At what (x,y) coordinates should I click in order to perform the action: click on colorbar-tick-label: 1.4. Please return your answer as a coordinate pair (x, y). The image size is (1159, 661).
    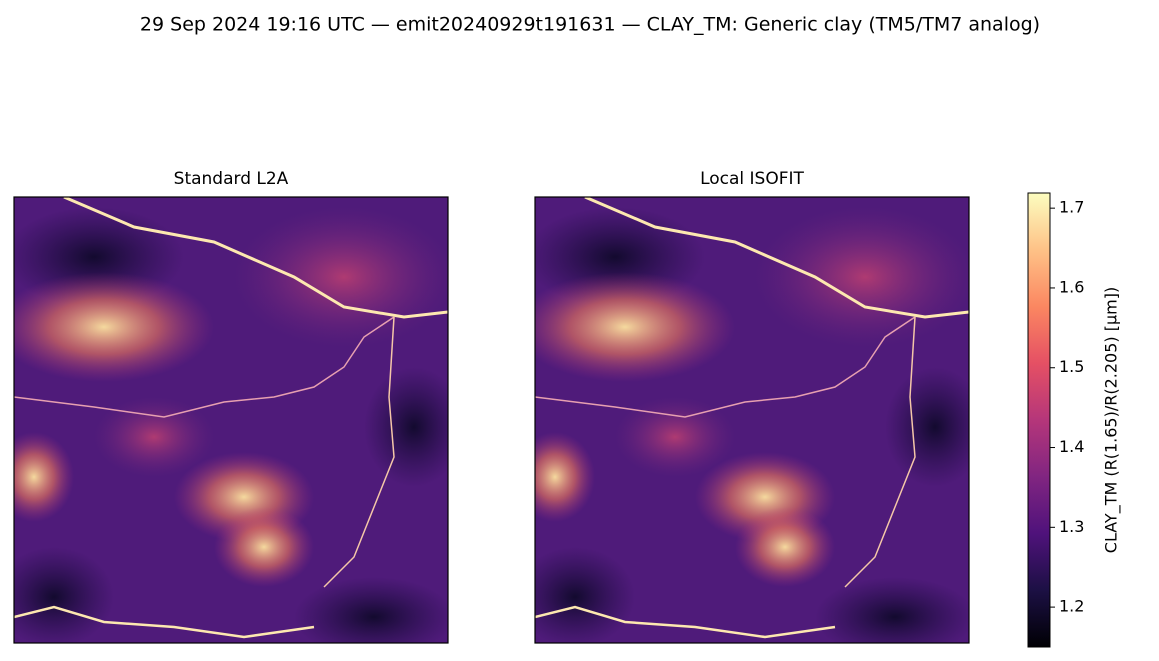
    Looking at the image, I should click on (1071, 446).